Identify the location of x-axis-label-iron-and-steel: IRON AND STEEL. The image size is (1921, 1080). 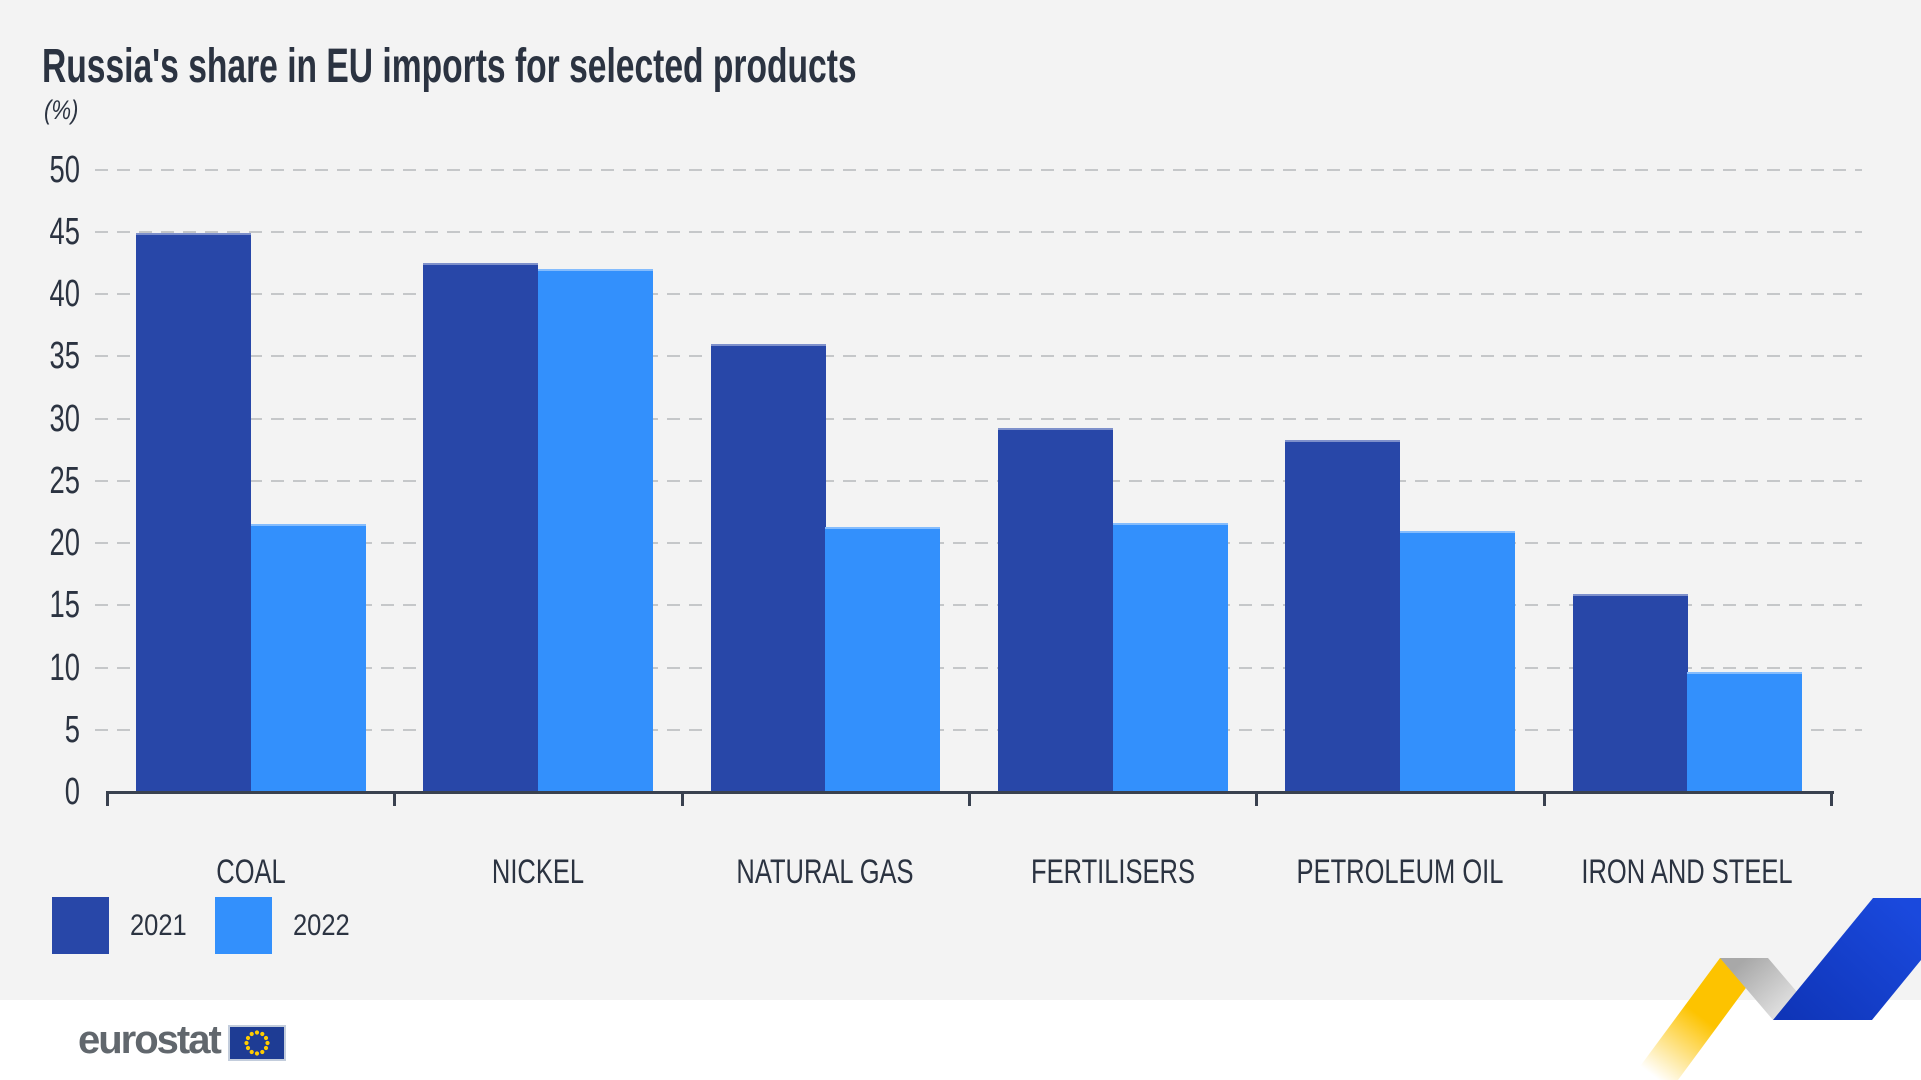
(1687, 872).